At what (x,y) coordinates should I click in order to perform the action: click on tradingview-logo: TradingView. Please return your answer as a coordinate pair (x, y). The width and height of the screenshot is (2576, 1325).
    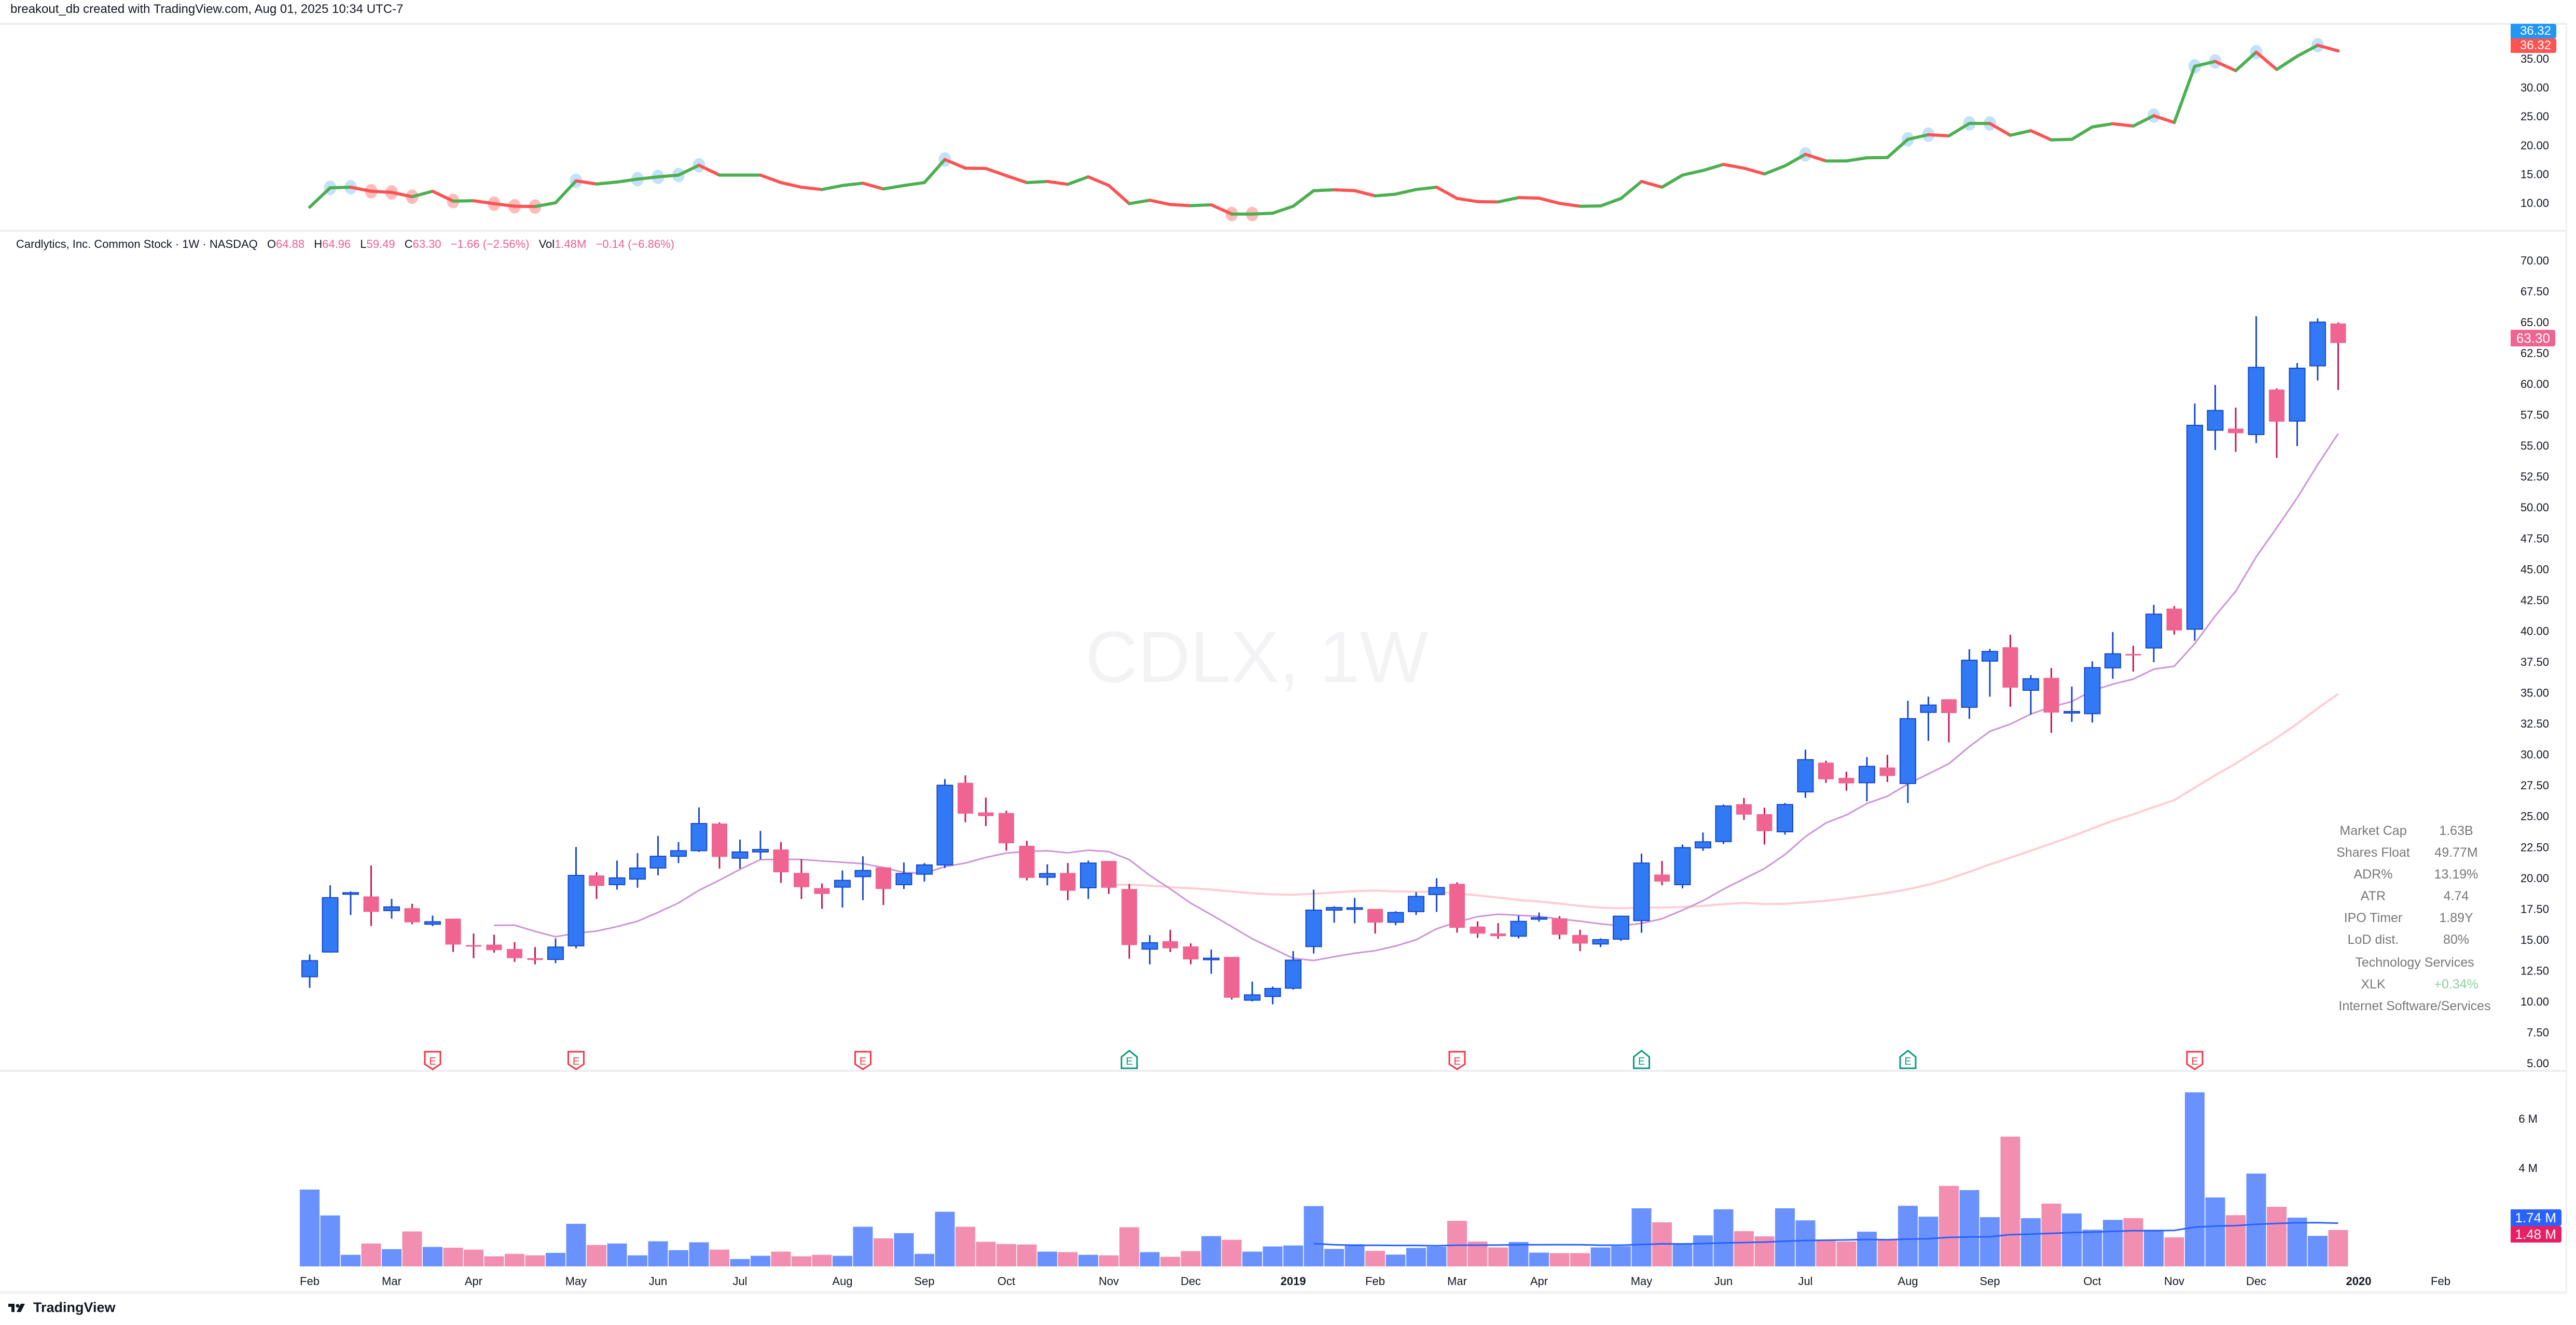
    Looking at the image, I should click on (61, 1308).